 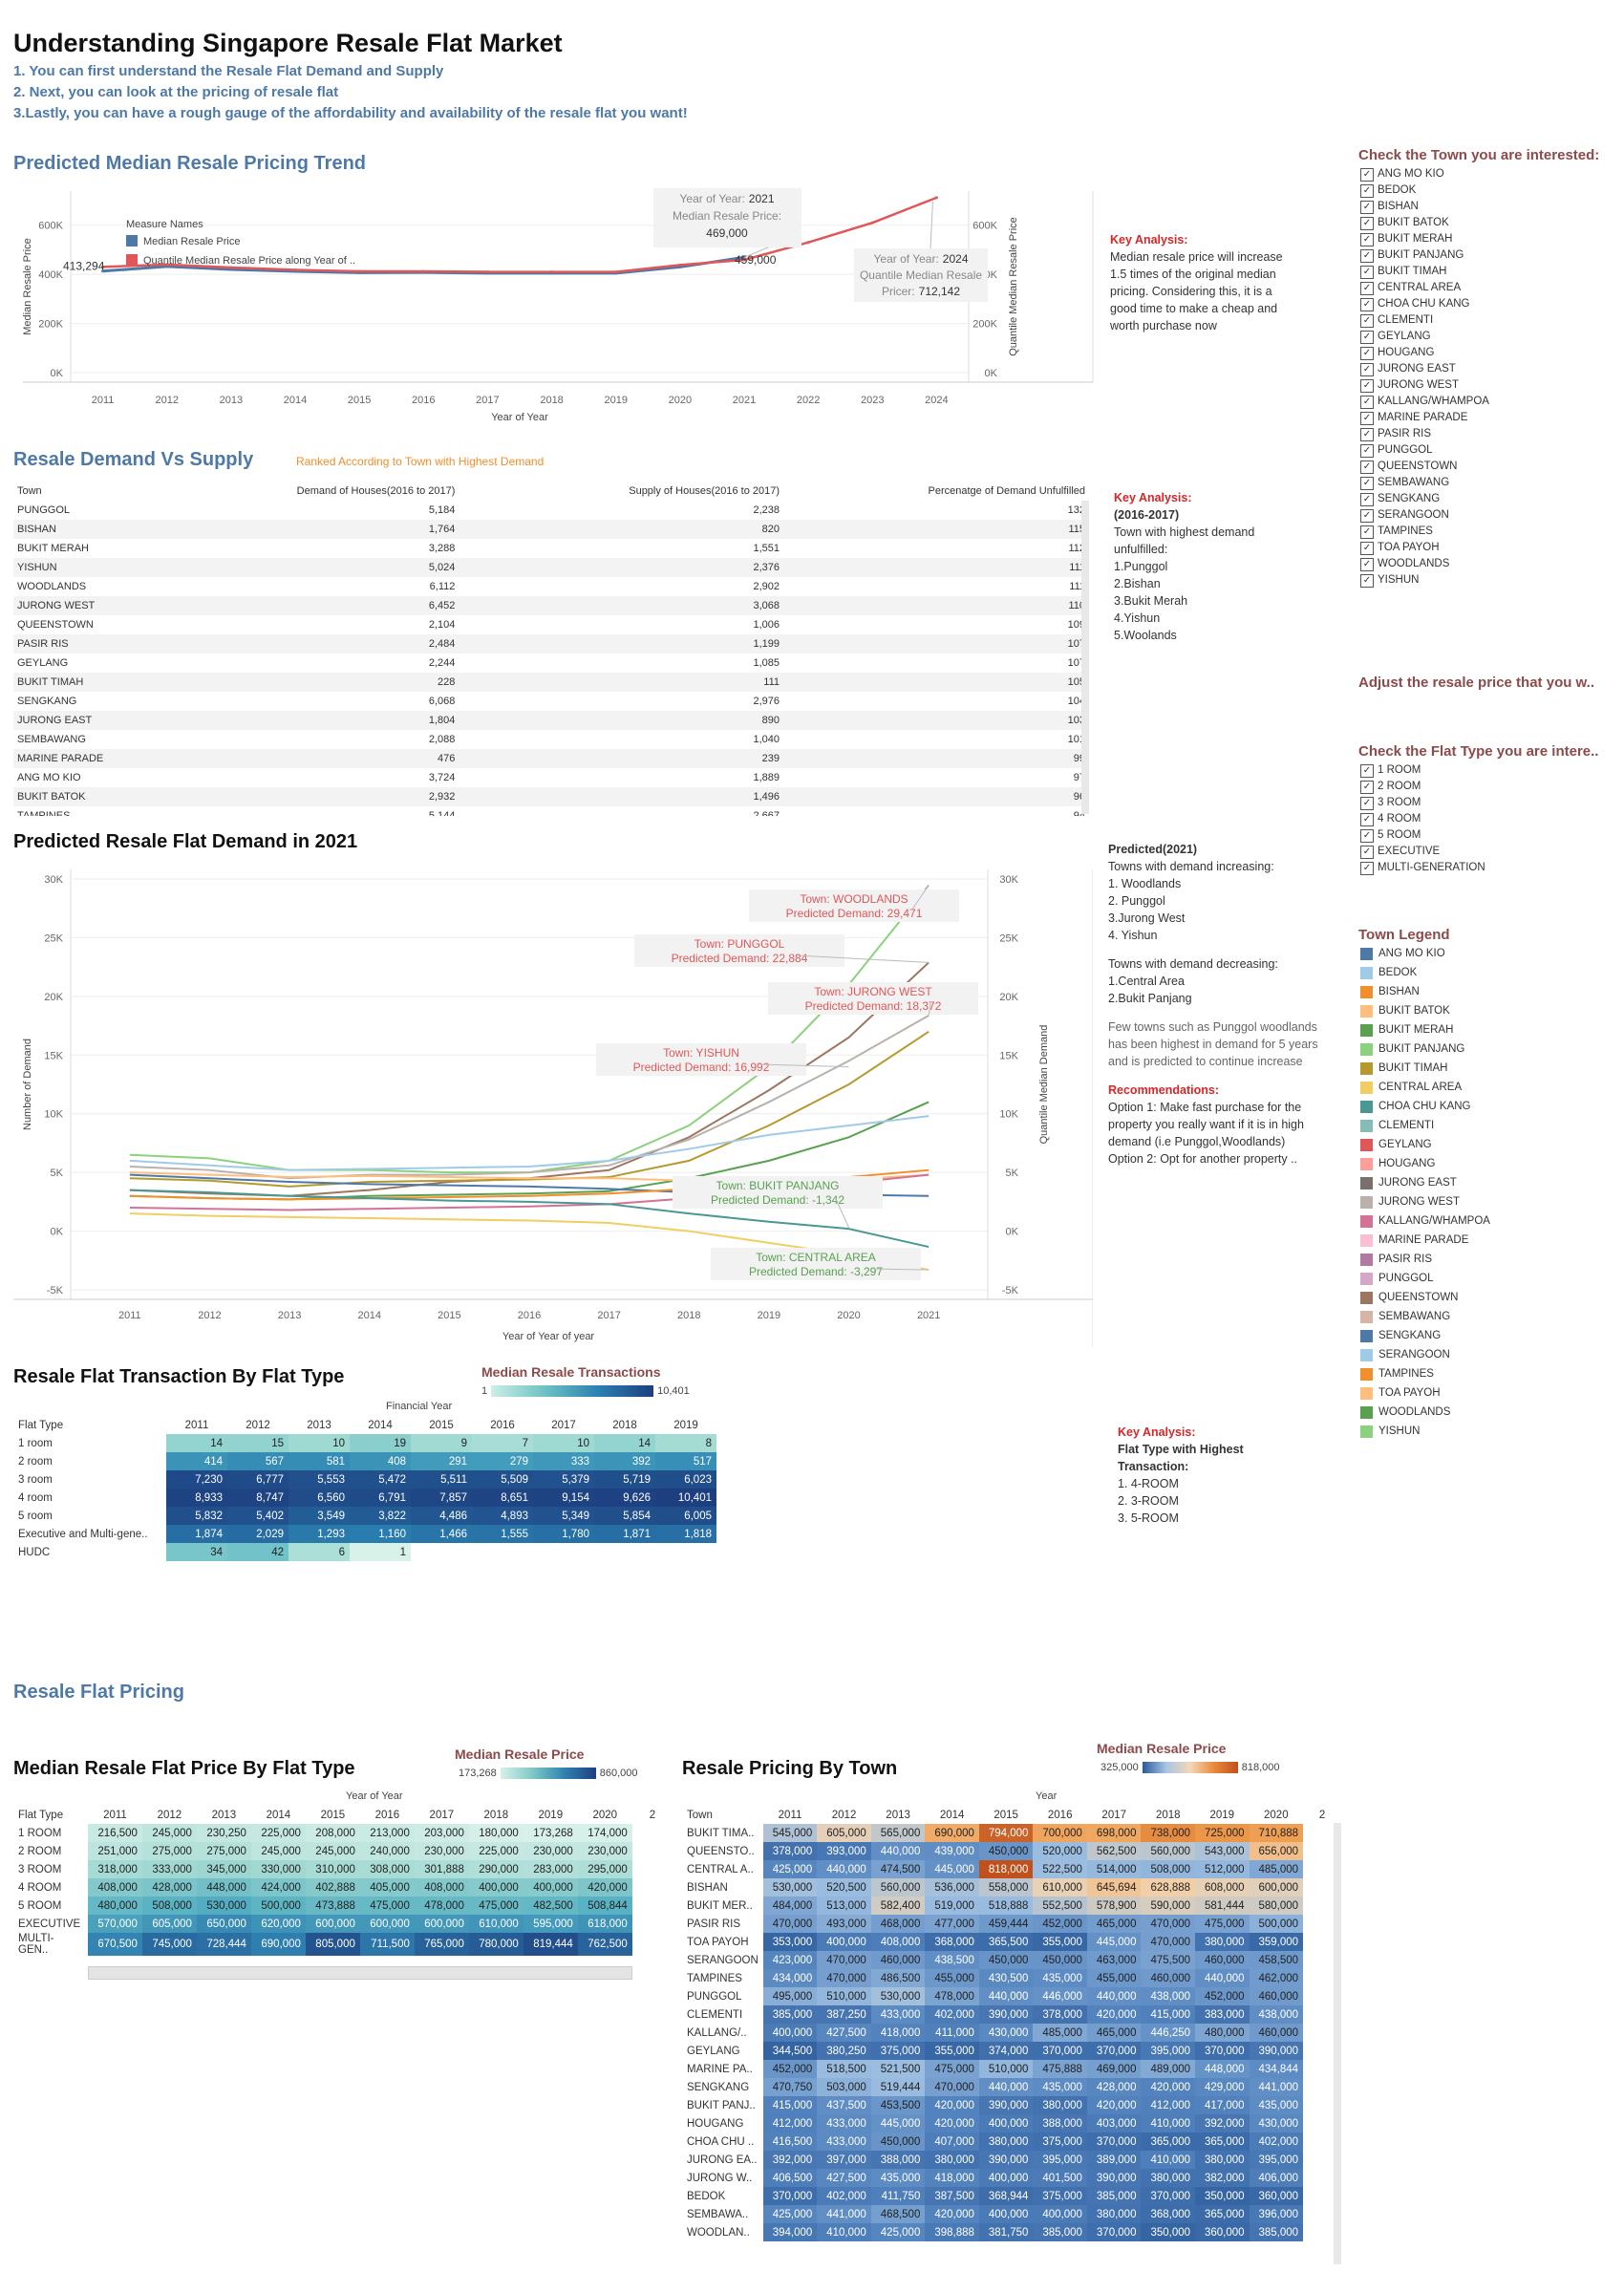 I want to click on heat-cell: 418,000, so click(x=952, y=2178).